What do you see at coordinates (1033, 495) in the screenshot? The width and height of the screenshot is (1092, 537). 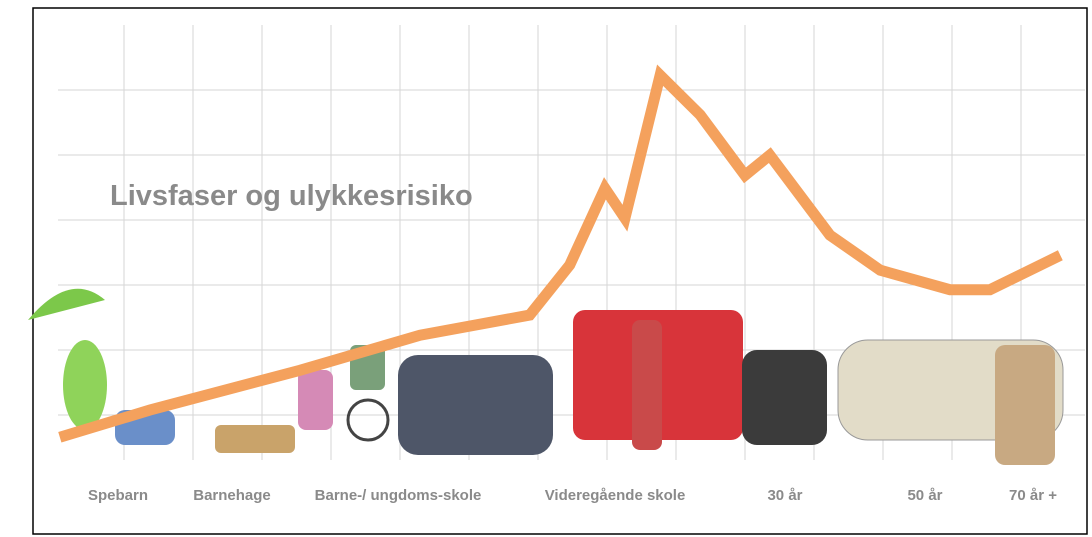 I see `x-label: 70 år +` at bounding box center [1033, 495].